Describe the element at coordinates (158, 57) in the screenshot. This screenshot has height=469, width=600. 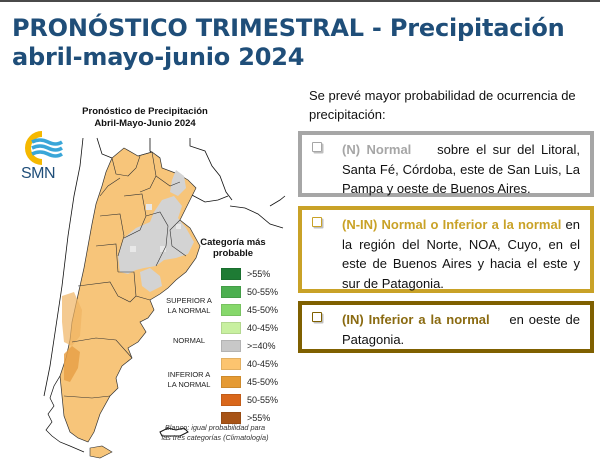
I see `slide-title-line2: abril-mayo-junio 2024` at that location.